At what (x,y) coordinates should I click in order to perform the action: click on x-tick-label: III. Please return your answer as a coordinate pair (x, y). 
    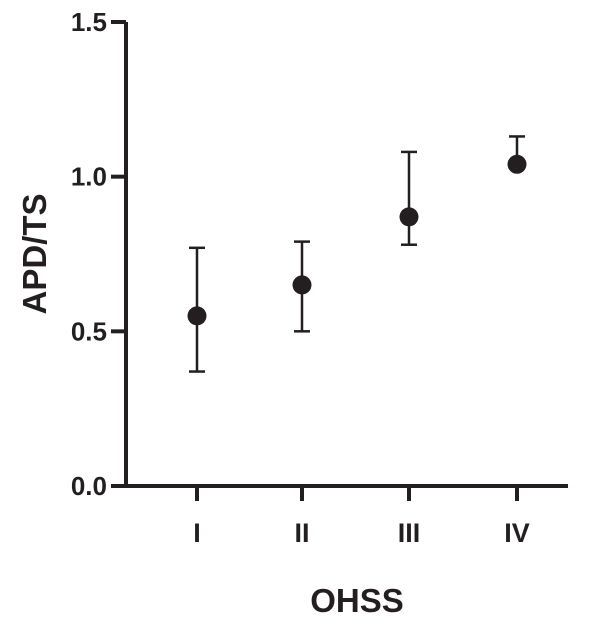
    Looking at the image, I should click on (409, 533).